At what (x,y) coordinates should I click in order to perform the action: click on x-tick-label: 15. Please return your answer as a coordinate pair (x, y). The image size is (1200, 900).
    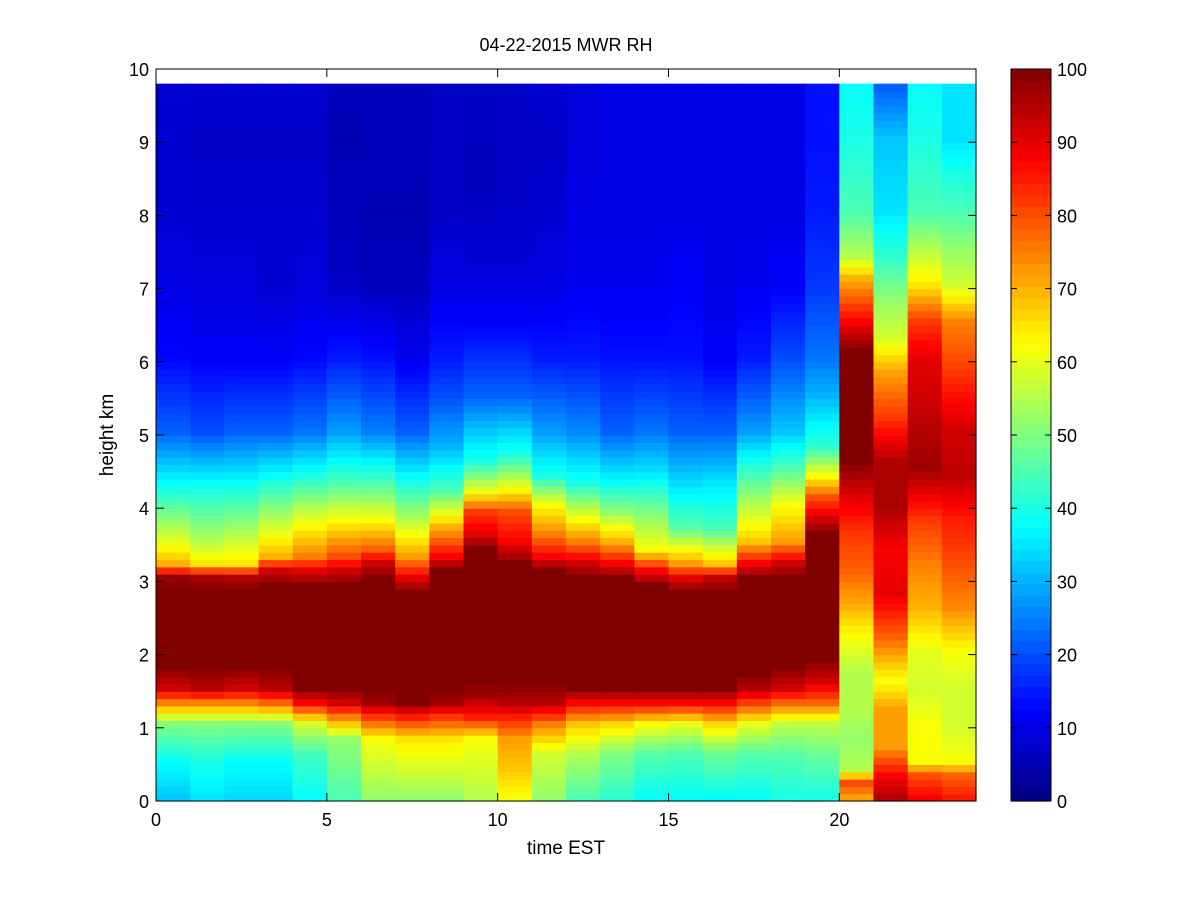
    Looking at the image, I should click on (668, 820).